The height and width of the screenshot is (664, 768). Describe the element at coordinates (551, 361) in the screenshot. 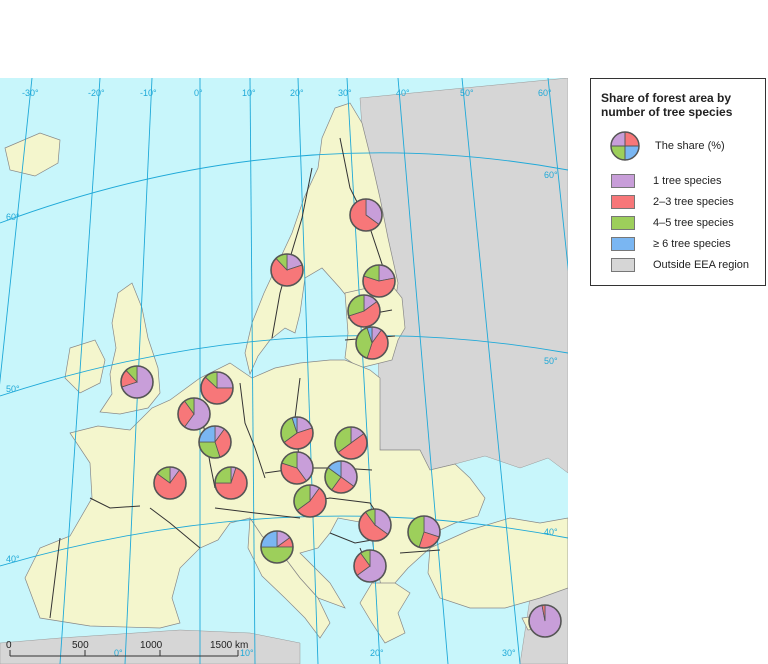

I see `lat-label-right-50: 50°` at that location.